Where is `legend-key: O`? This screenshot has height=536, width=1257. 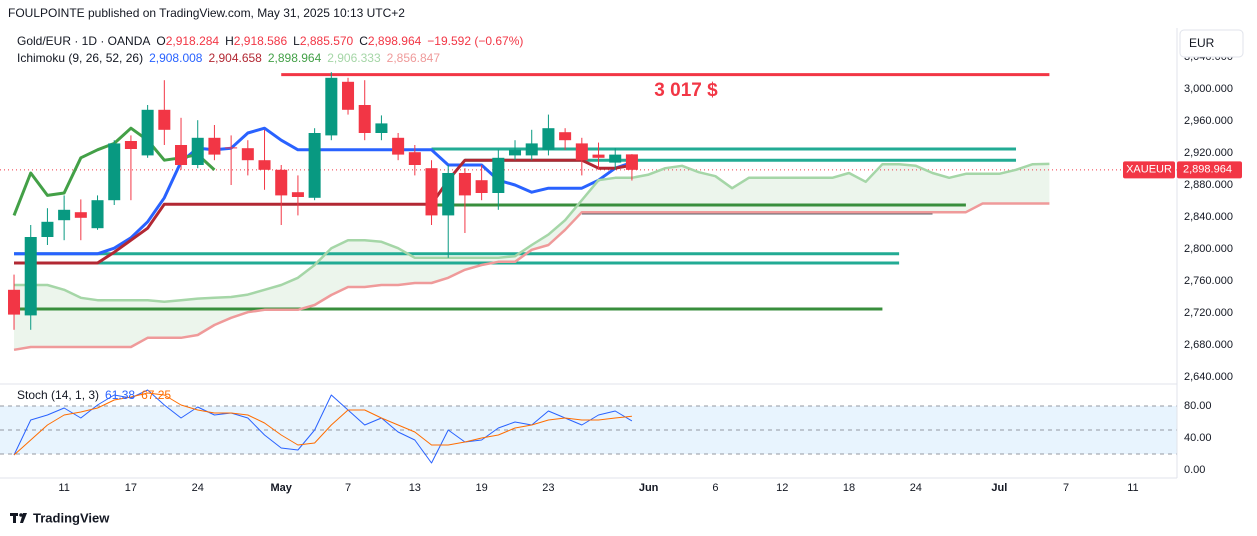
legend-key: O is located at coordinates (160, 41).